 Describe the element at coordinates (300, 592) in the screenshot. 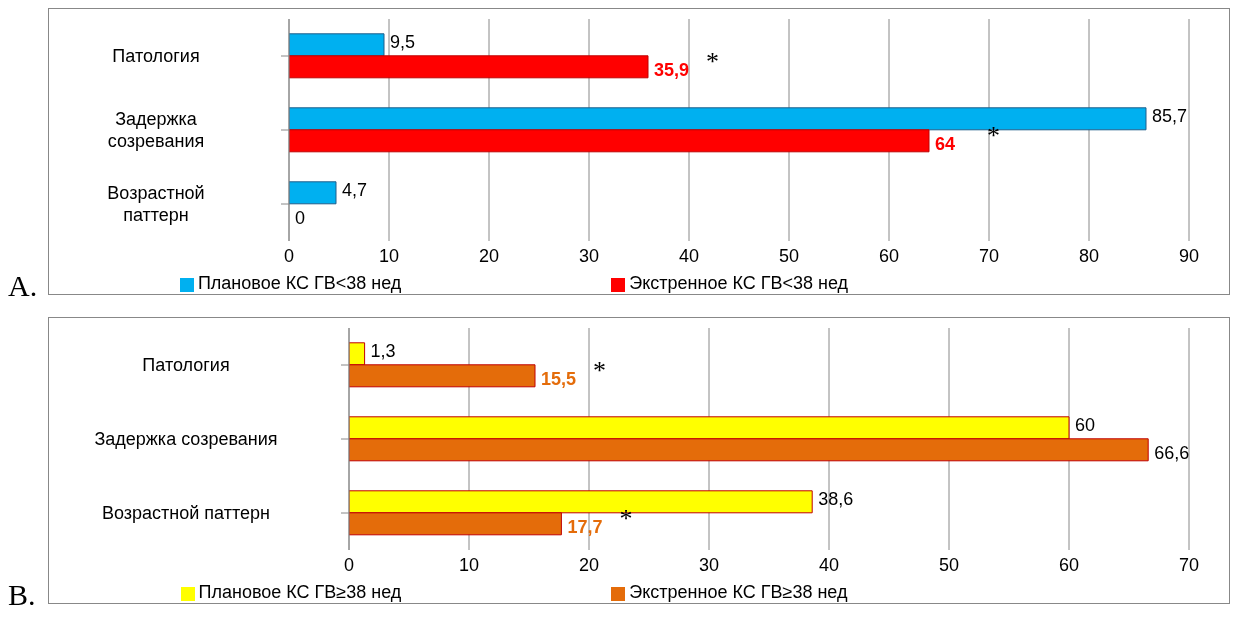

I see `legend-label: Плановое КС ГВ≥38 нед` at that location.